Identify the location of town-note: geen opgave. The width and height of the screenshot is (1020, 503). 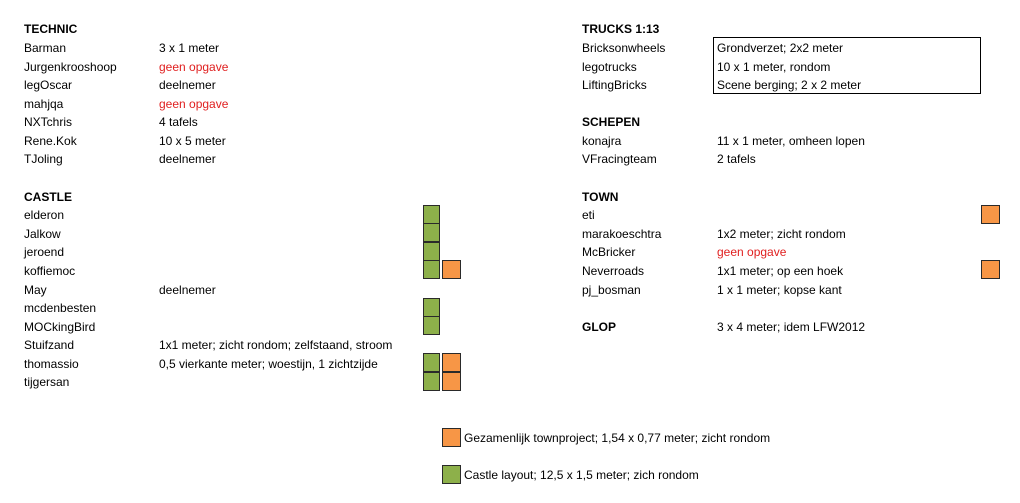
(752, 252).